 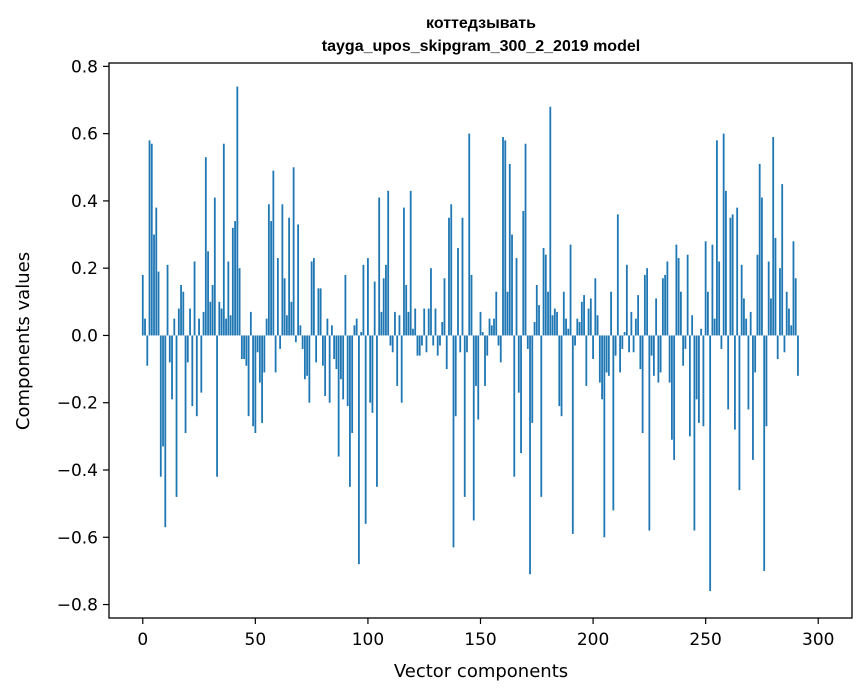 What do you see at coordinates (593, 640) in the screenshot?
I see `x-tick-label: 200` at bounding box center [593, 640].